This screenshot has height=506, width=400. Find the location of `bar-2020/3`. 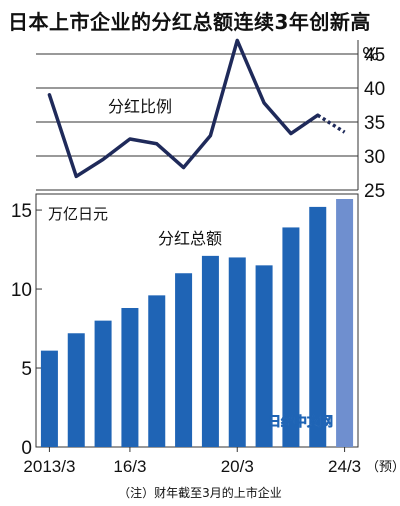

bar-2020/3 is located at coordinates (237, 352).